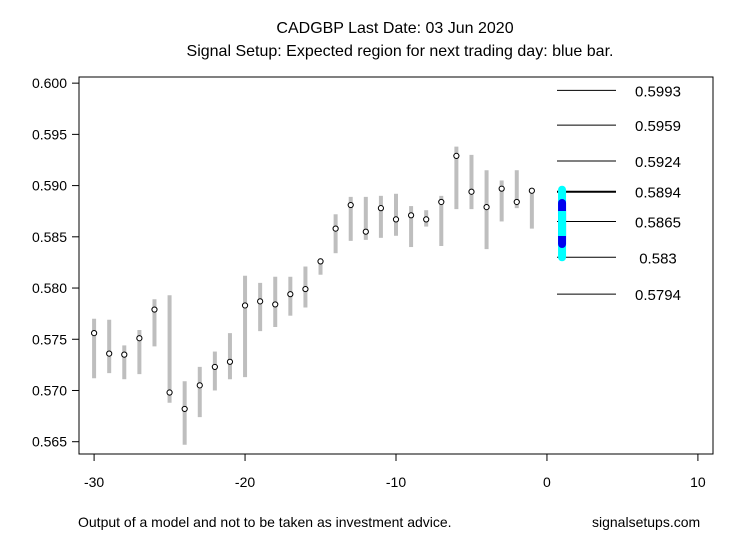 Image resolution: width=753 pixels, height=552 pixels. I want to click on y-tick-label: 0.565, so click(49, 442).